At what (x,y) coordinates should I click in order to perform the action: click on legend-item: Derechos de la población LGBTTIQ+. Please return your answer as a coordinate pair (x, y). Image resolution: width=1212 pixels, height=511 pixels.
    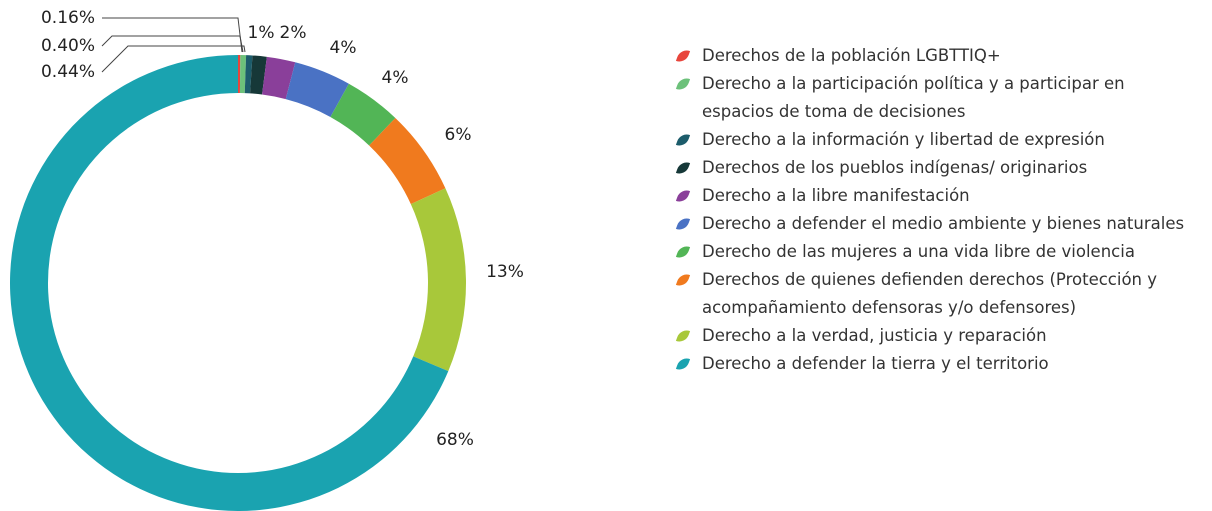
    Looking at the image, I should click on (936, 56).